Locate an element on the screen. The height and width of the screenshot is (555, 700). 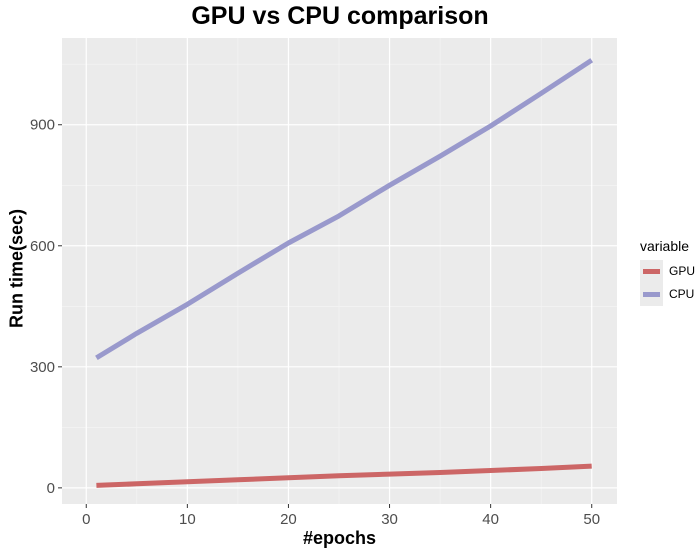
y-tick-label: 600 is located at coordinates (42, 246).